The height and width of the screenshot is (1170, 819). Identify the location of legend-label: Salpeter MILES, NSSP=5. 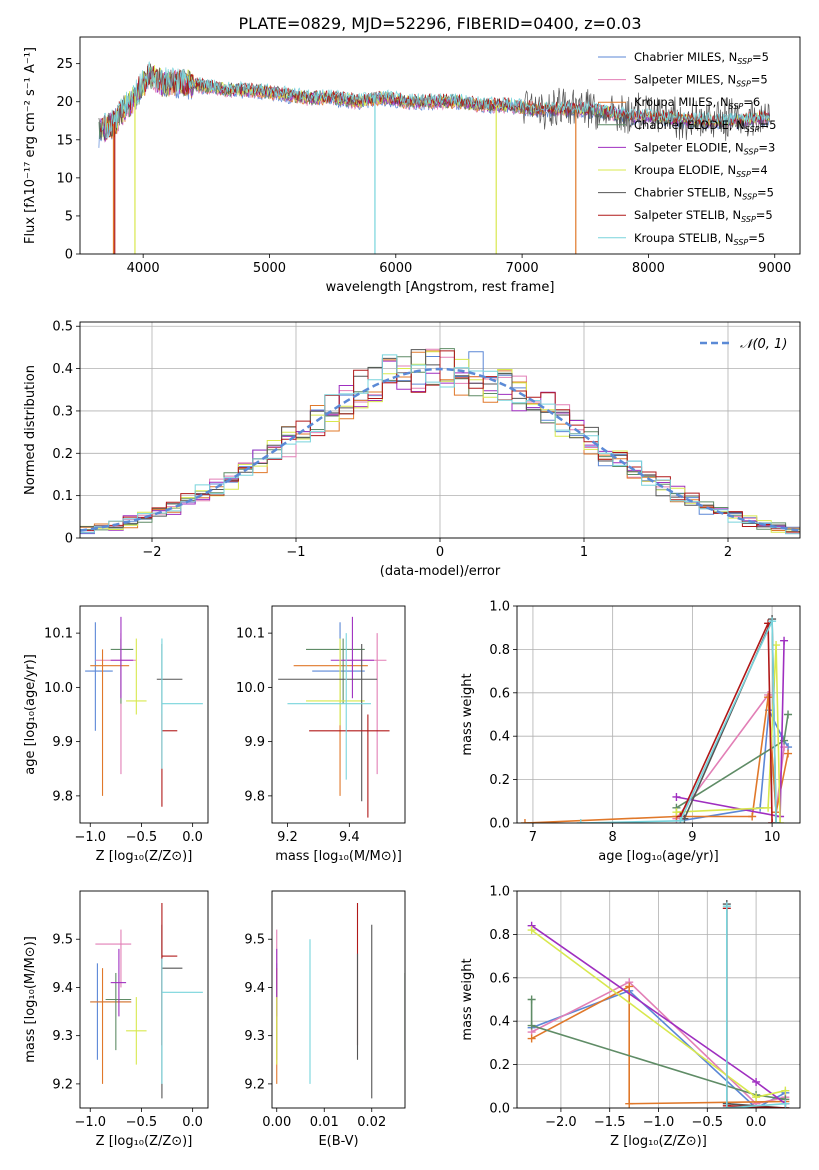
(701, 81).